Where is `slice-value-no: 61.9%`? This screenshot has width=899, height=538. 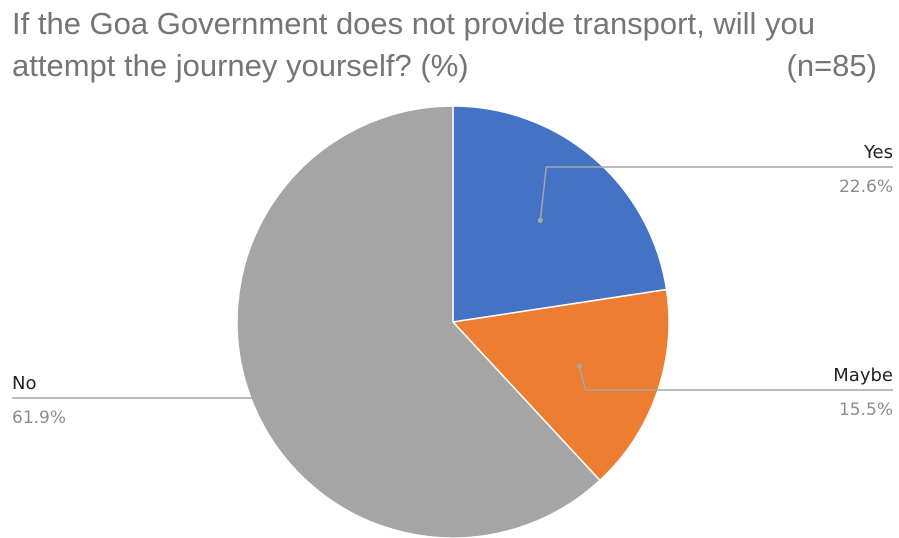 slice-value-no: 61.9% is located at coordinates (39, 418).